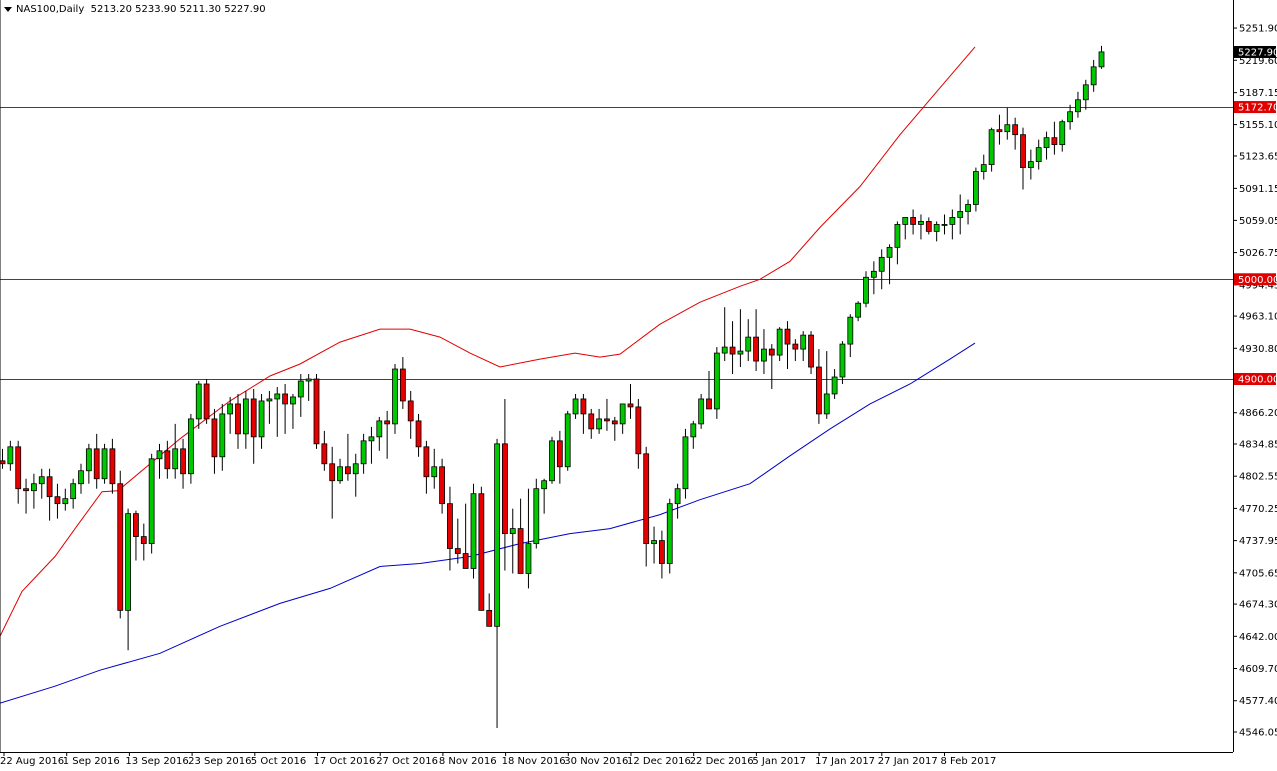  Describe the element at coordinates (1258, 732) in the screenshot. I see `y-tick-label: 4546.05` at that location.